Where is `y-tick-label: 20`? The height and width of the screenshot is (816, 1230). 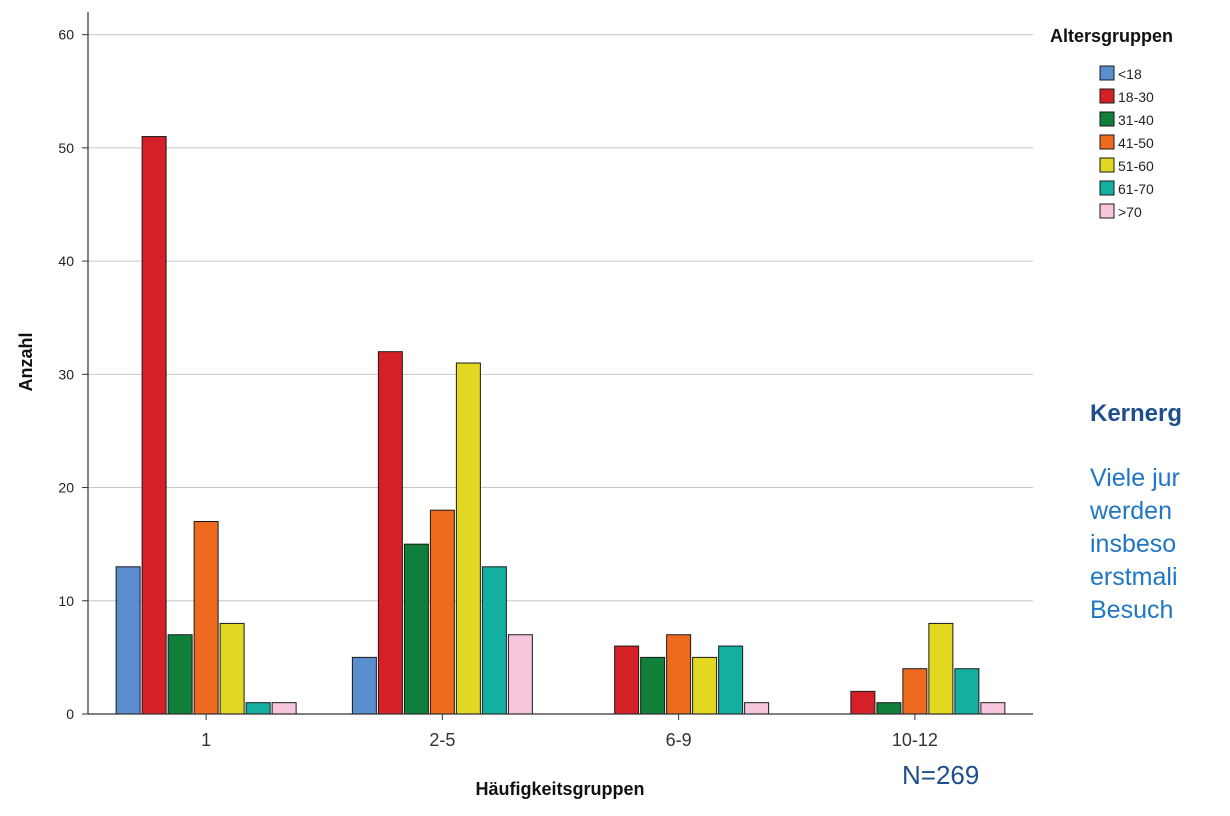 y-tick-label: 20 is located at coordinates (66, 488).